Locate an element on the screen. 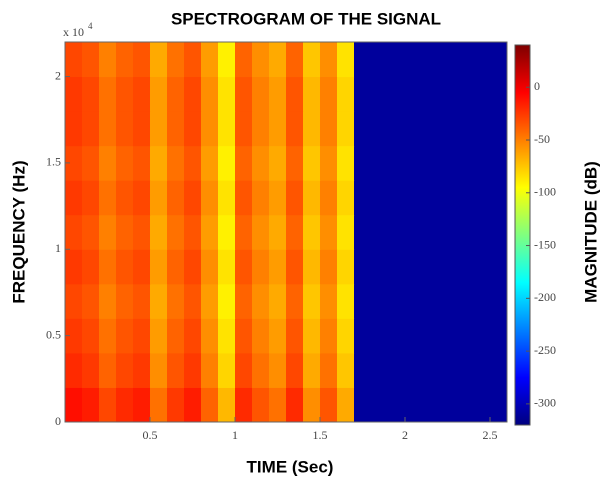  colorbar-tick-label: -100 is located at coordinates (545, 192).